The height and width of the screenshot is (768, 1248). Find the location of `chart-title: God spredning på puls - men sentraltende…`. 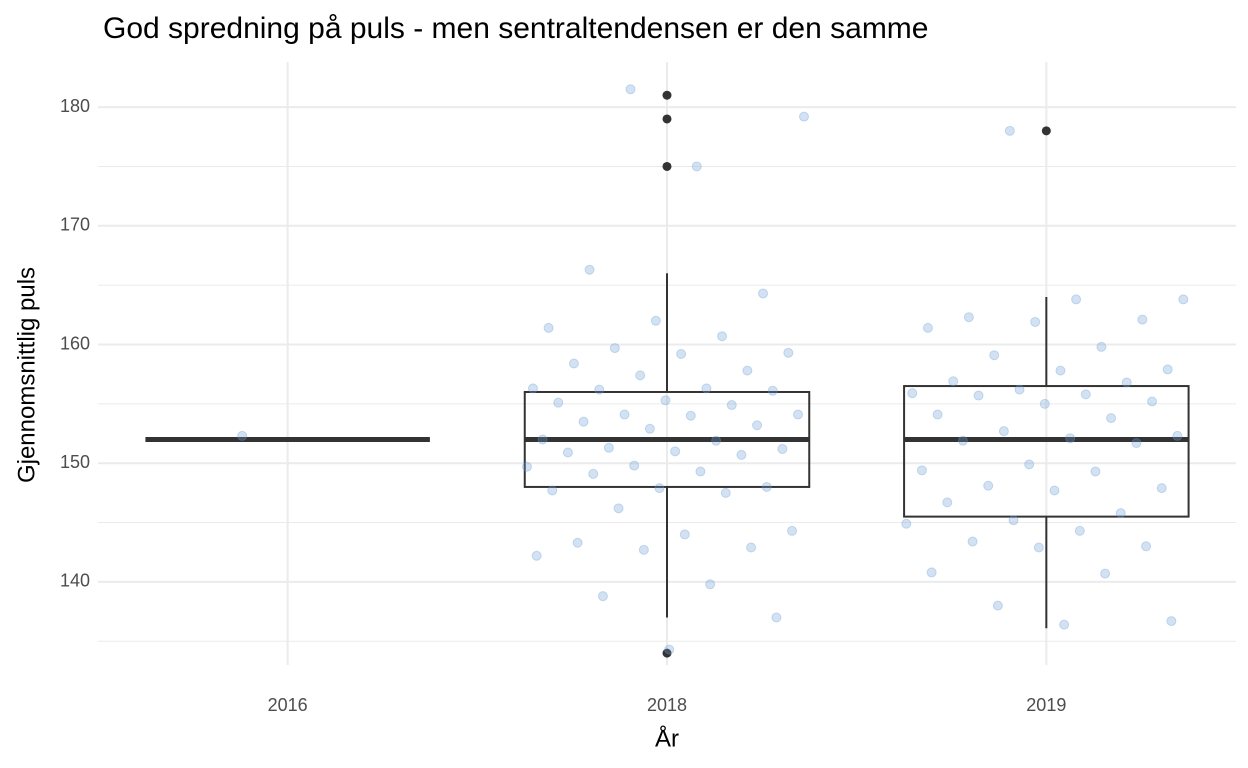

chart-title: God spredning på puls - men sentraltende… is located at coordinates (515, 28).